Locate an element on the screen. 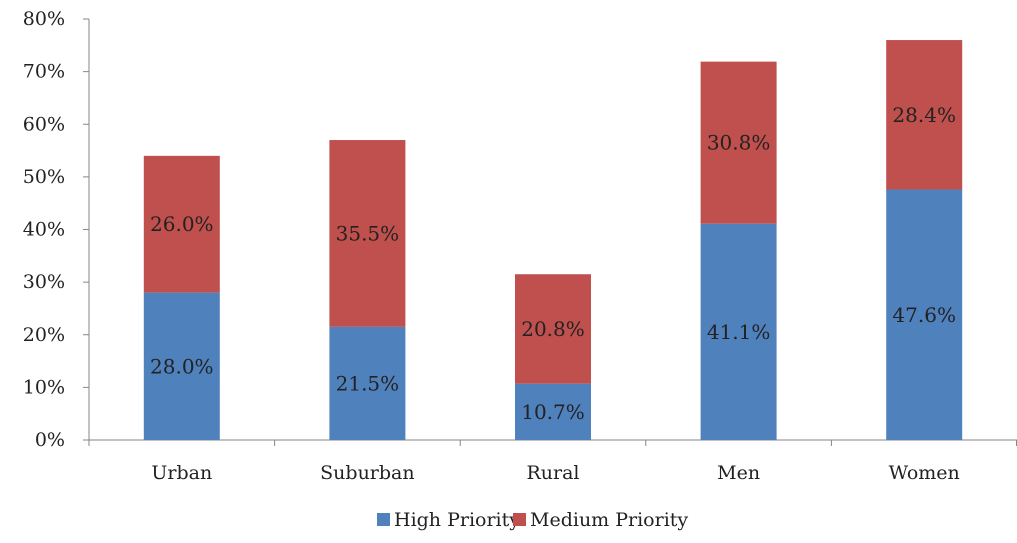 The width and height of the screenshot is (1017, 543). data-label: 20.8% is located at coordinates (553, 329).